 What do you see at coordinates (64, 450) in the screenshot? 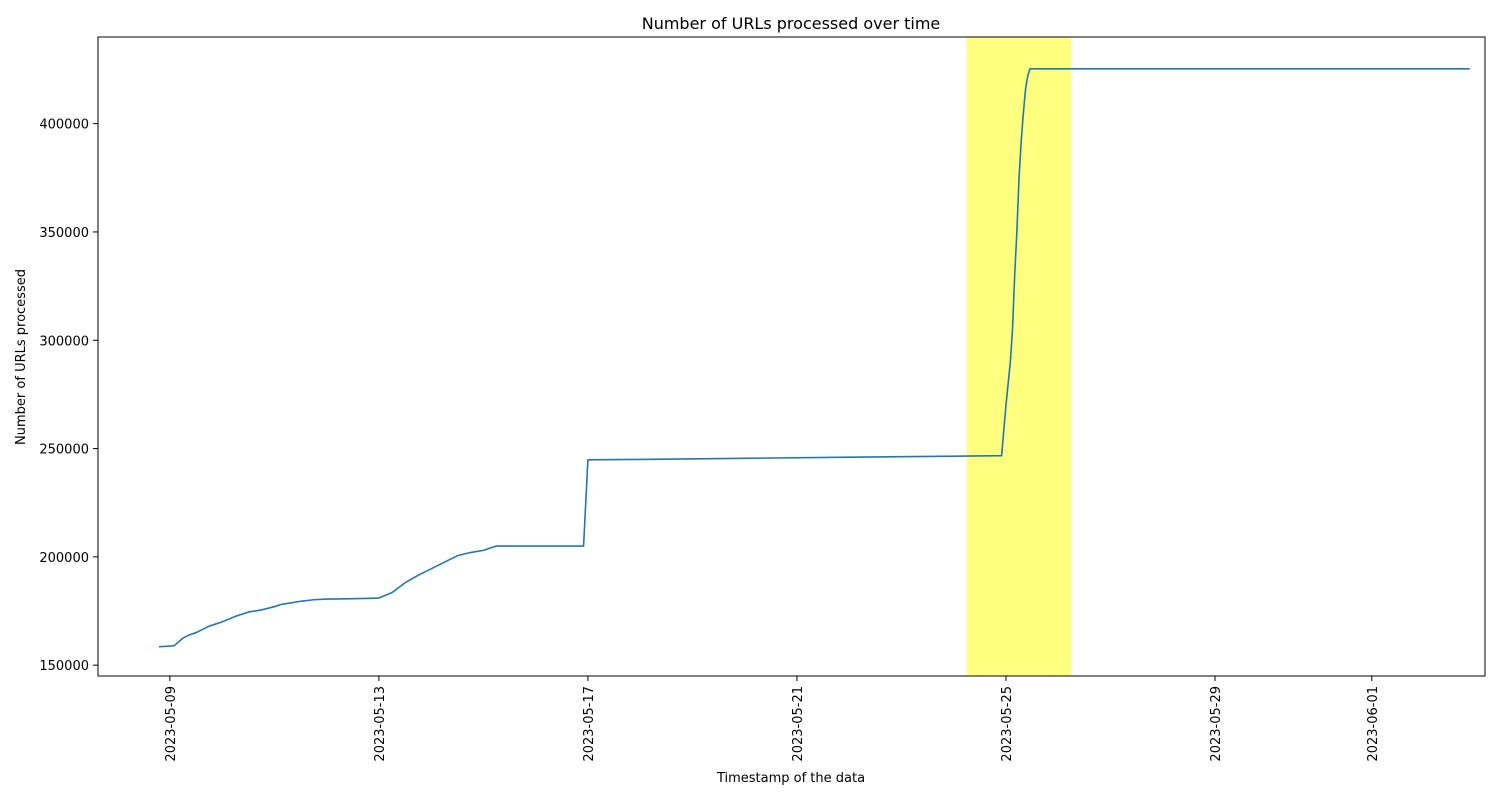
I see `y-tick-label: 250000` at bounding box center [64, 450].